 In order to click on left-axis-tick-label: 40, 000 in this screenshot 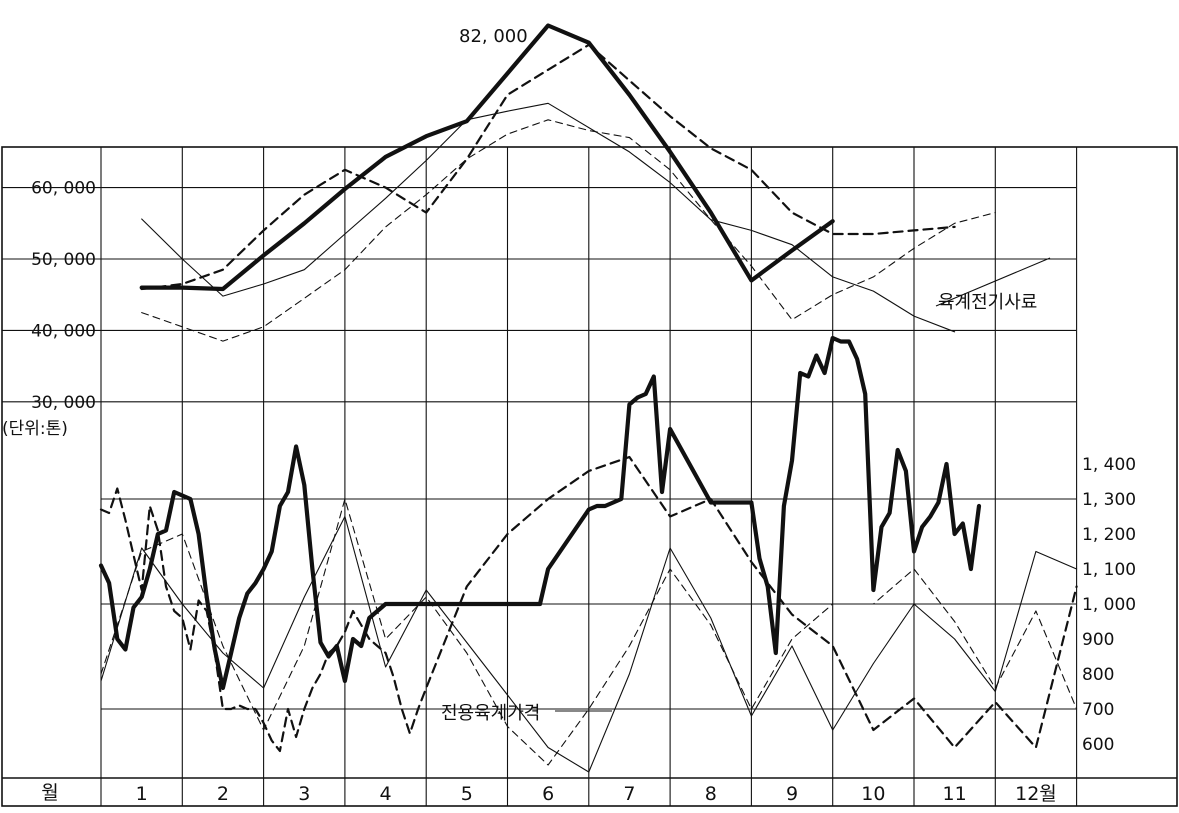, I will do `click(63, 331)`.